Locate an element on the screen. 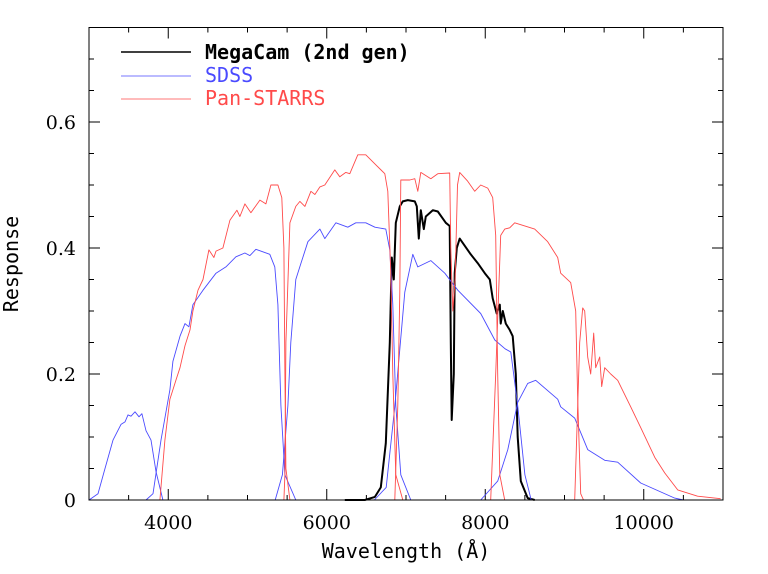  legend-label-megacam: MegaCam (2nd gen) is located at coordinates (307, 52).